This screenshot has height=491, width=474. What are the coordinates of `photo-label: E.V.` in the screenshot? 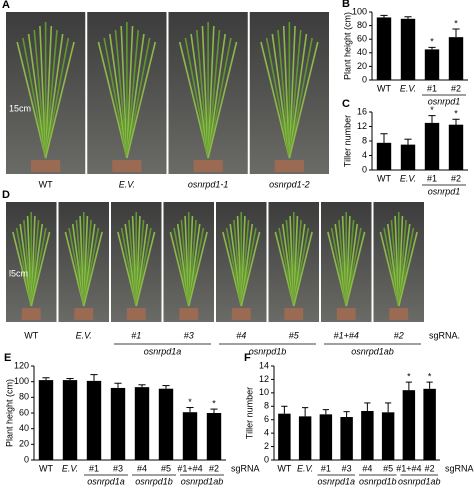 It's located at (127, 184).